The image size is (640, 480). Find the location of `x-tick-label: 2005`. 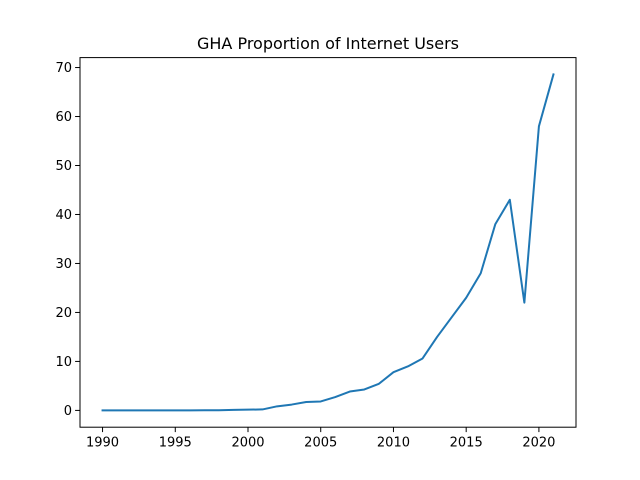

x-tick-label: 2005 is located at coordinates (320, 443).